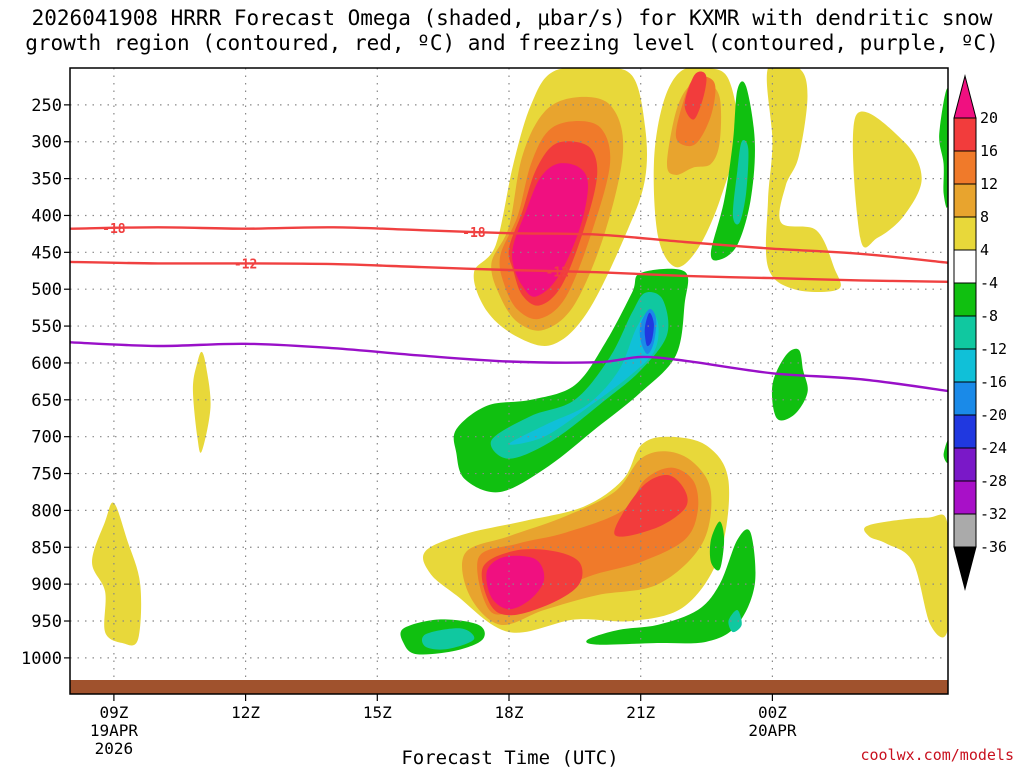 The image size is (1024, 768). Describe the element at coordinates (46, 622) in the screenshot. I see `y-tick-label: 950` at that location.